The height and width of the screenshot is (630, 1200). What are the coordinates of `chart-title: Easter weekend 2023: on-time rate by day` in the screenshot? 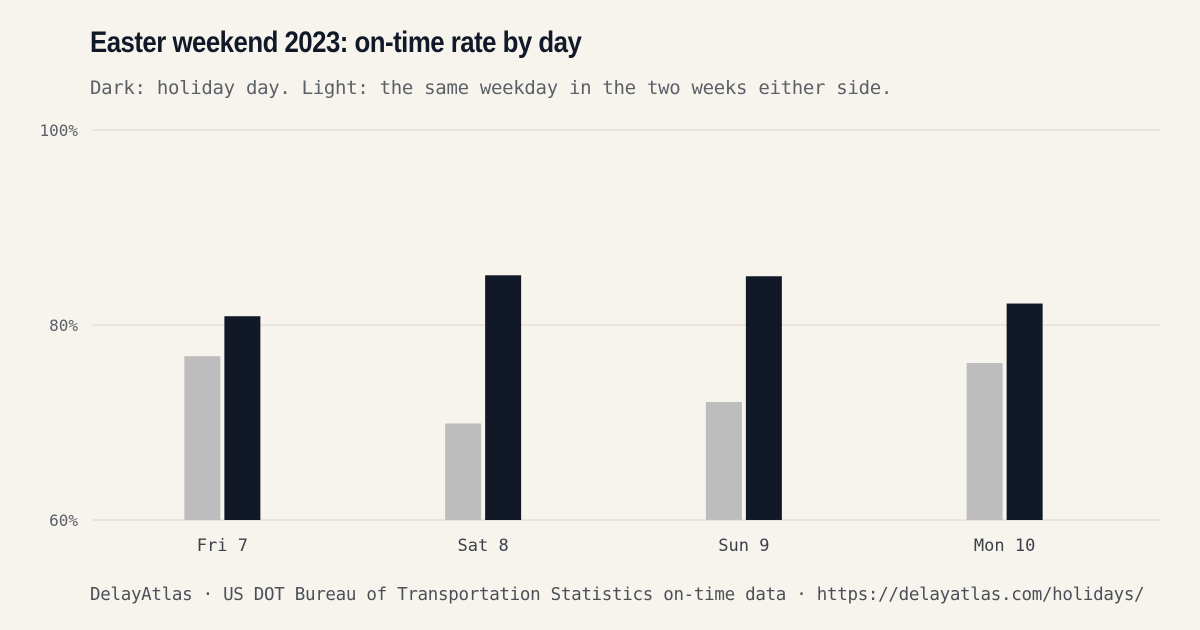 It's located at (336, 42).